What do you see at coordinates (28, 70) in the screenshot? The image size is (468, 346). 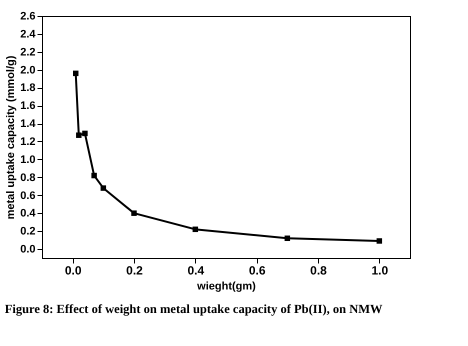 I see `y-tick-label: 2.0` at bounding box center [28, 70].